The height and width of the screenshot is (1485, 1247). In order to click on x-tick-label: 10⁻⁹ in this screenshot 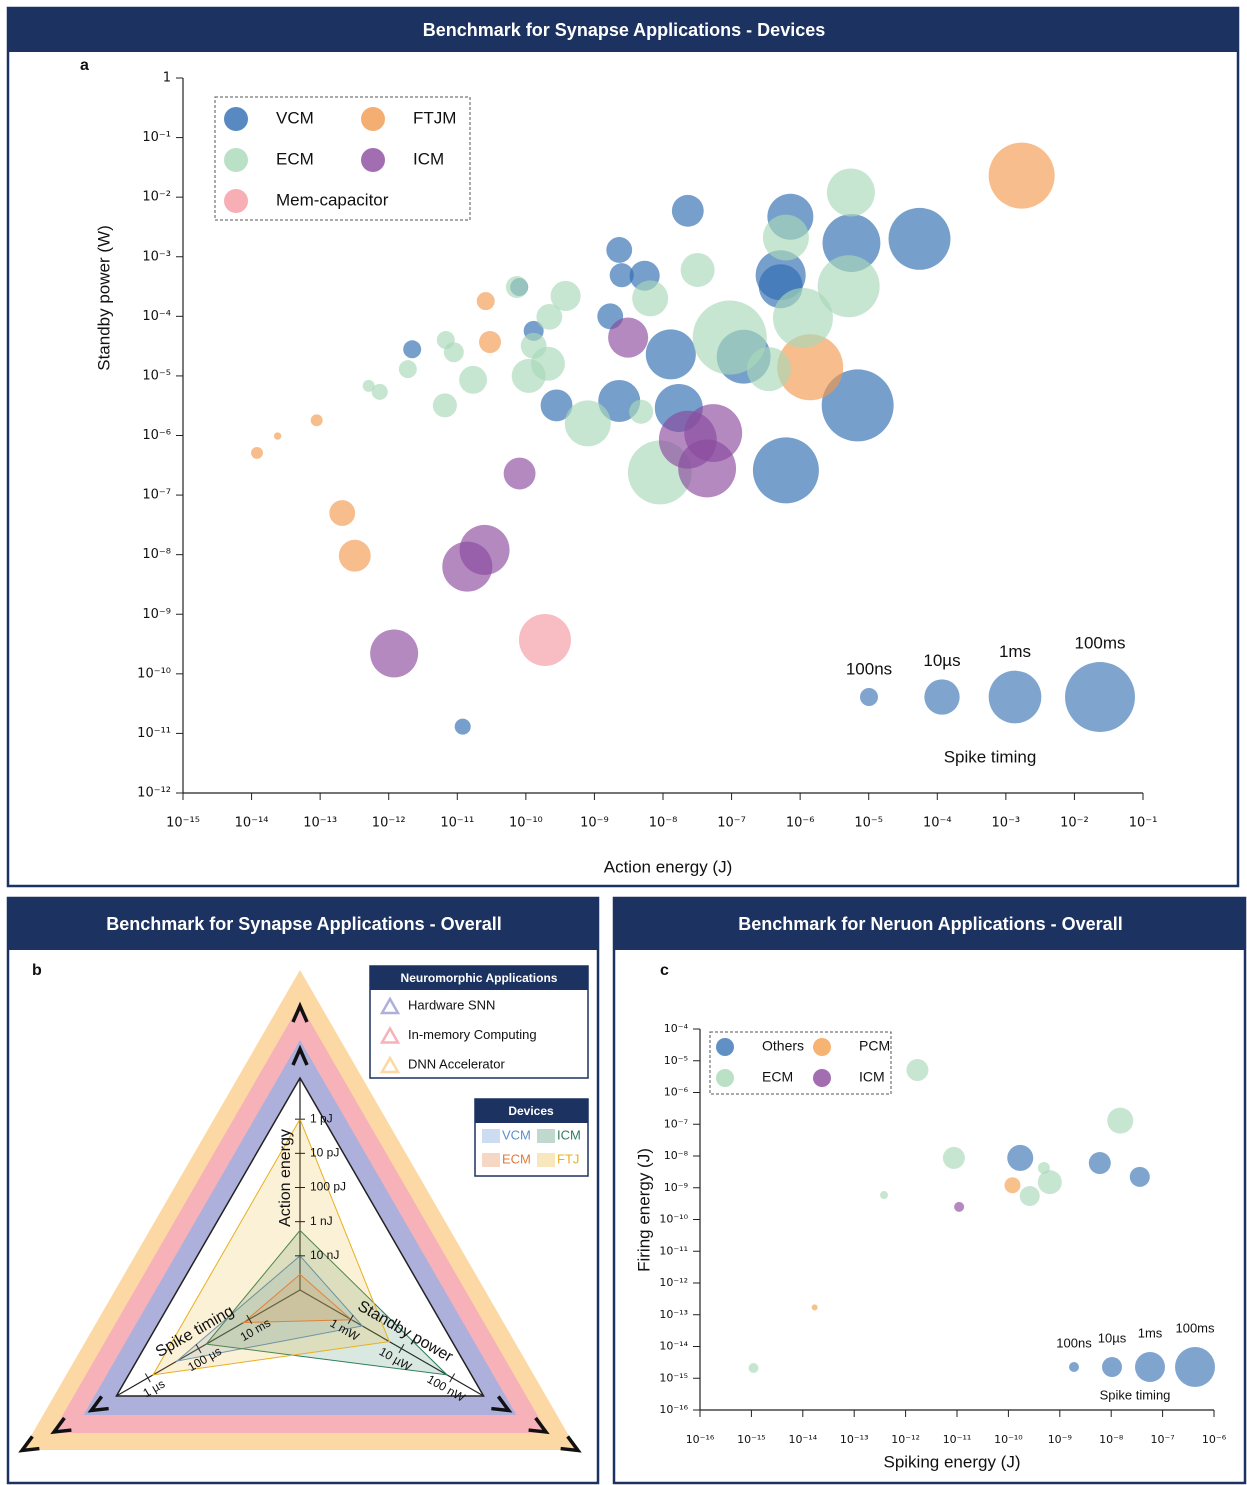, I will do `click(1060, 1439)`.